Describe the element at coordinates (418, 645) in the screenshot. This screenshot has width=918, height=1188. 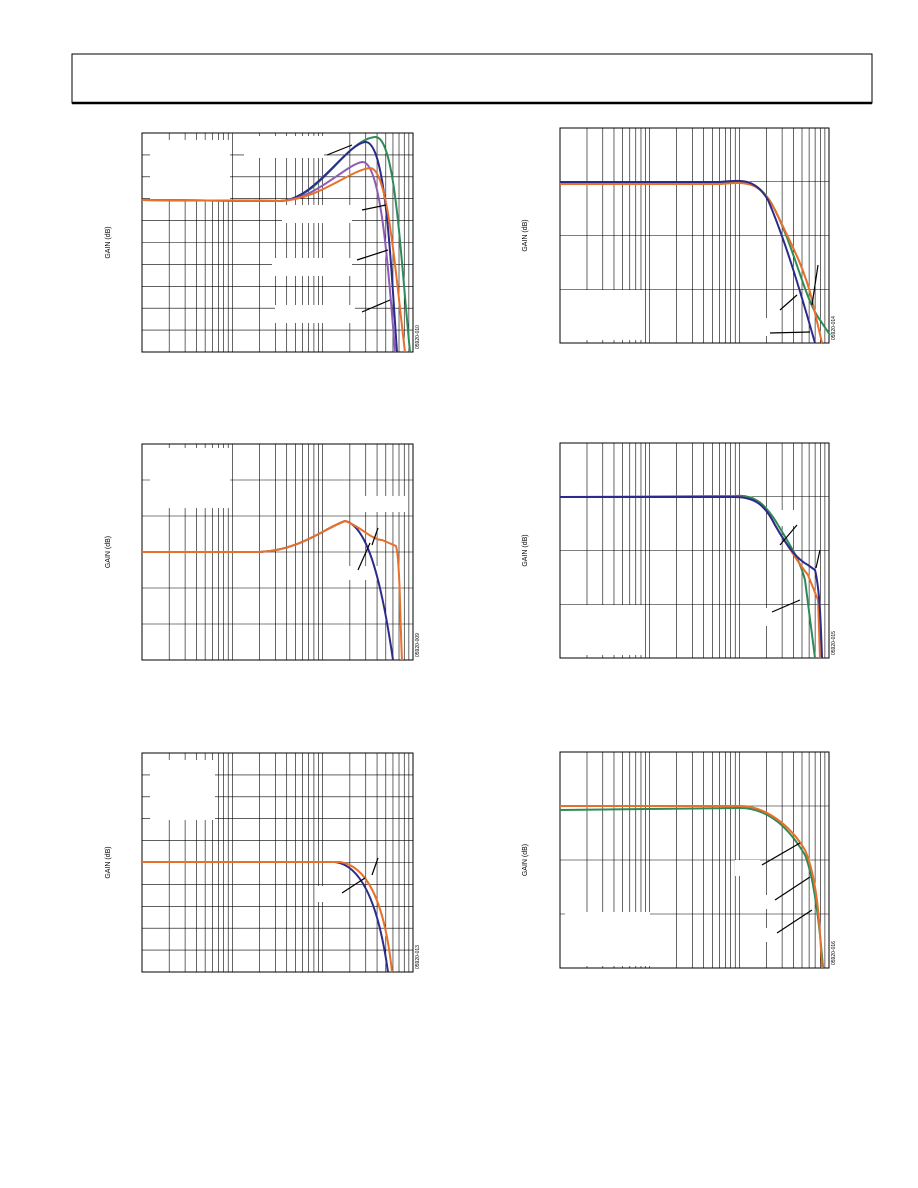
I see `figure-code: 05920-009` at that location.